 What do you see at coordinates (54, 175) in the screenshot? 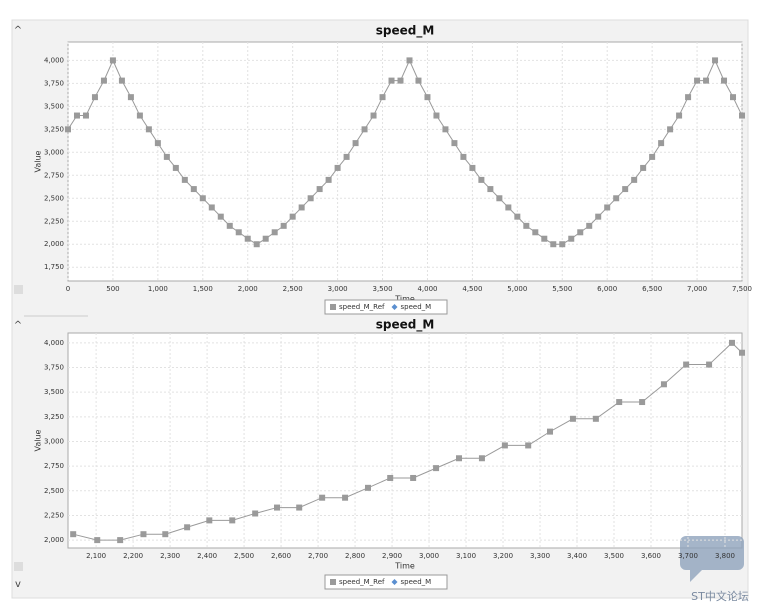
I see `y-tick-label: 2,750` at bounding box center [54, 175].